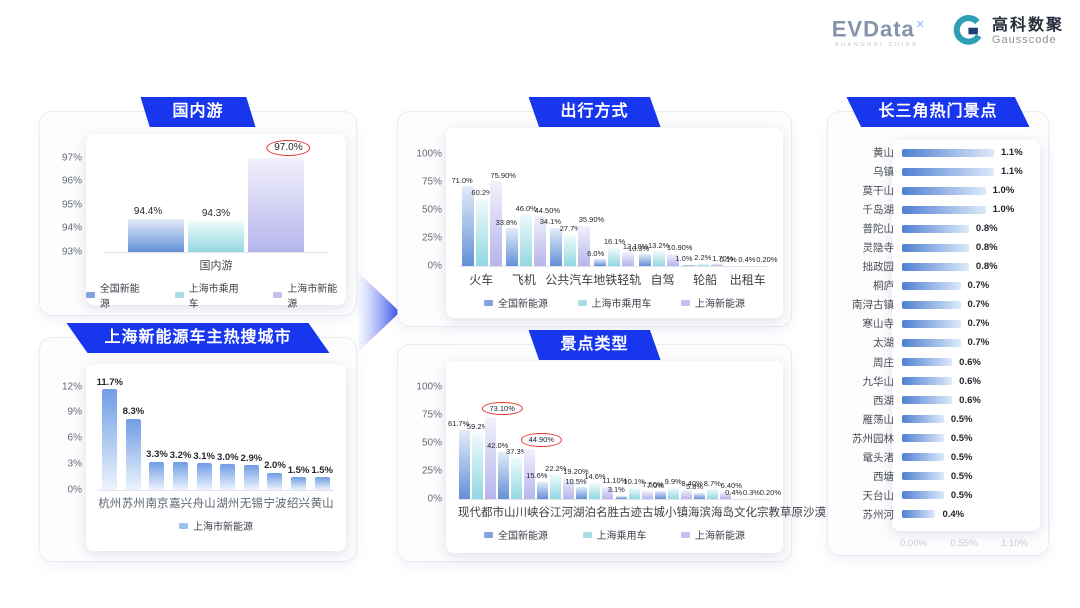  What do you see at coordinates (71, 387) in the screenshot?
I see `y-axis-tick: 12%` at bounding box center [71, 387].